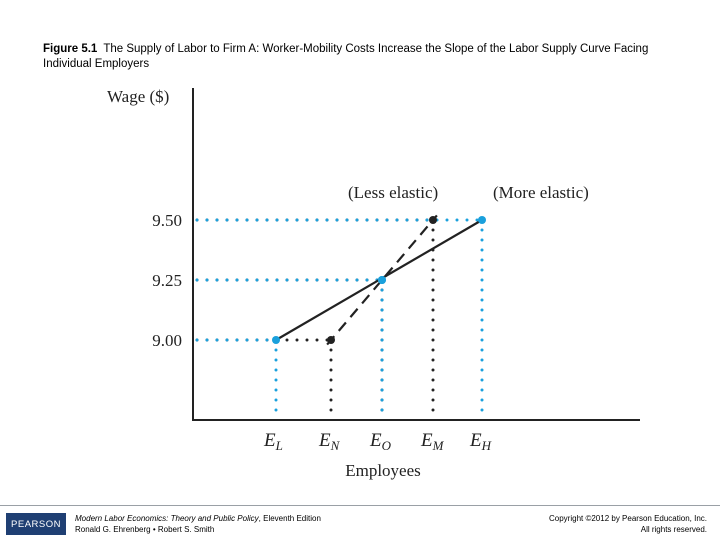  What do you see at coordinates (541, 192) in the screenshot?
I see `series-label-1: (More elastic)` at bounding box center [541, 192].